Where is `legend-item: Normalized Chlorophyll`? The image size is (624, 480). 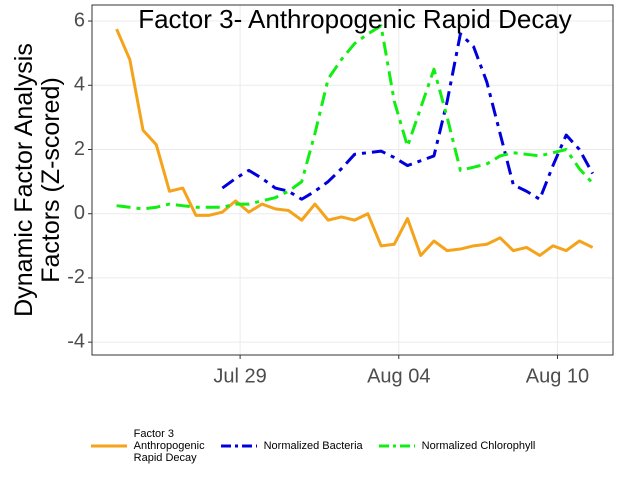
legend-item: Normalized Chlorophyll is located at coordinates (456, 446).